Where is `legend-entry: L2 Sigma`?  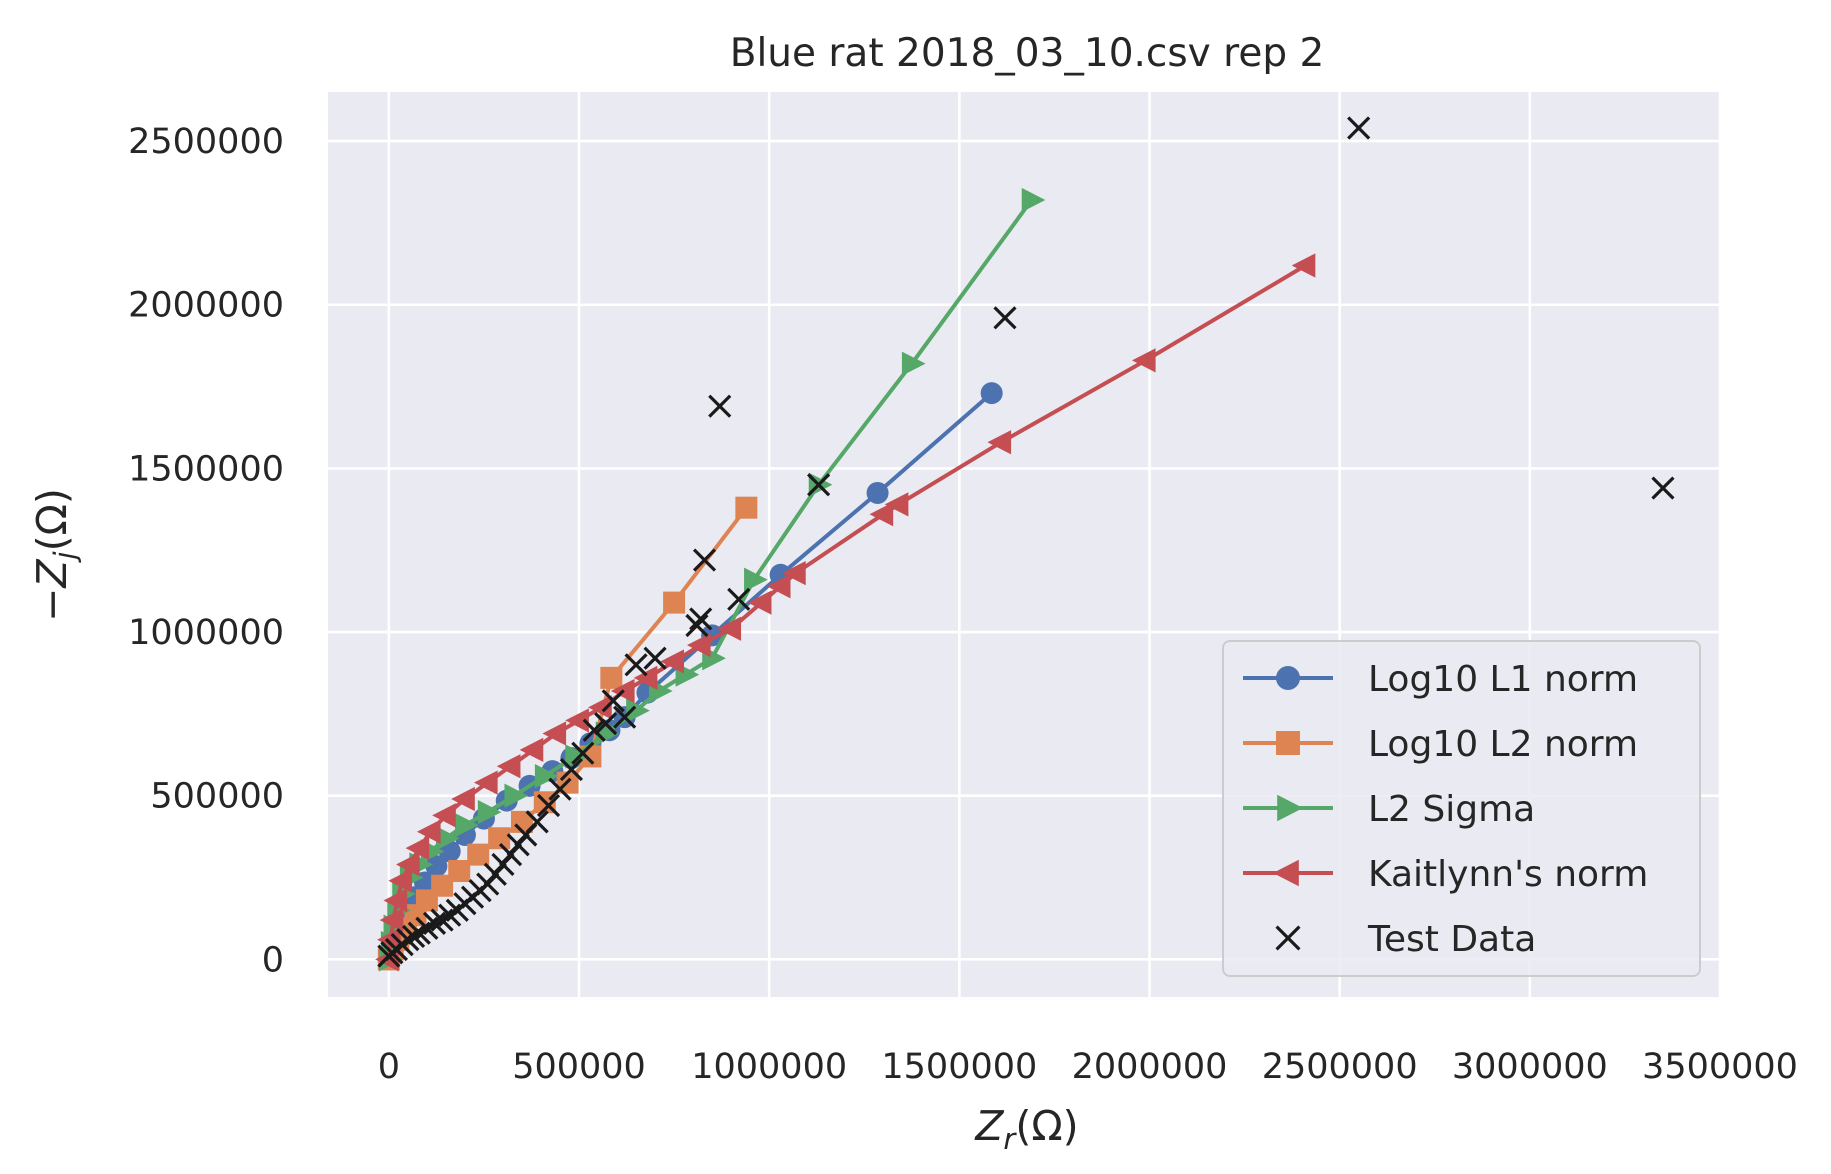 legend-entry: L2 Sigma is located at coordinates (1389, 809).